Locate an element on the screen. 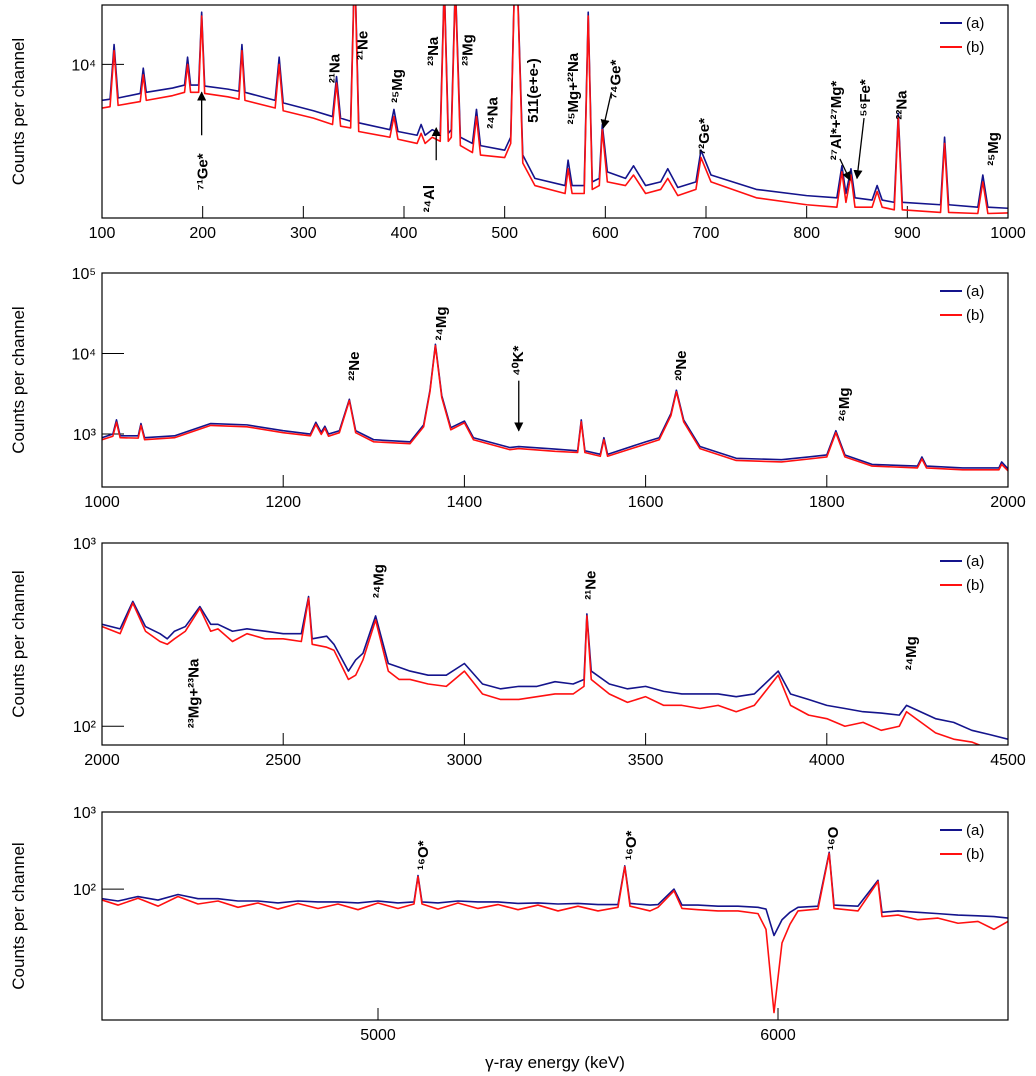 The width and height of the screenshot is (1036, 1076). peak-label: ²³Mg+²³Na is located at coordinates (194, 693).